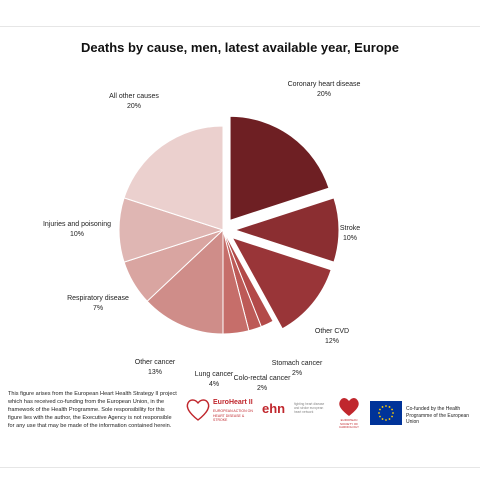 This screenshot has width=480, height=480. I want to click on slice-percent-label: 12%, so click(332, 341).